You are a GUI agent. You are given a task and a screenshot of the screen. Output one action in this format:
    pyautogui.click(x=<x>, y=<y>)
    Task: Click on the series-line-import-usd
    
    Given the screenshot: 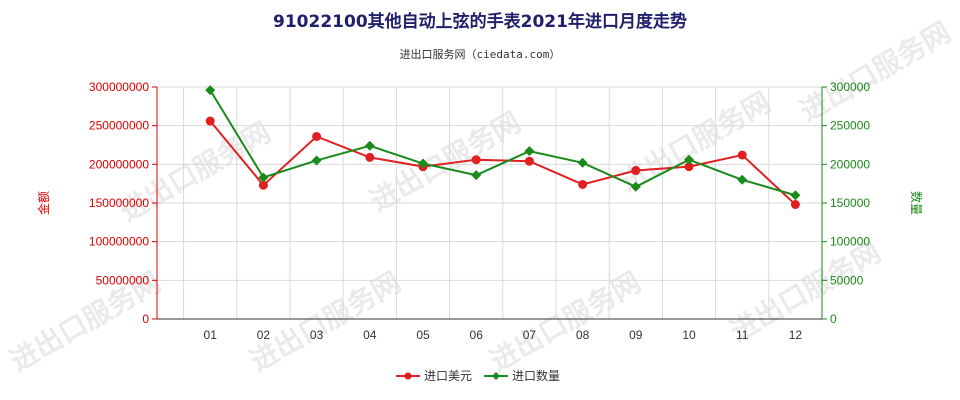 What is the action you would take?
    pyautogui.click(x=503, y=163)
    